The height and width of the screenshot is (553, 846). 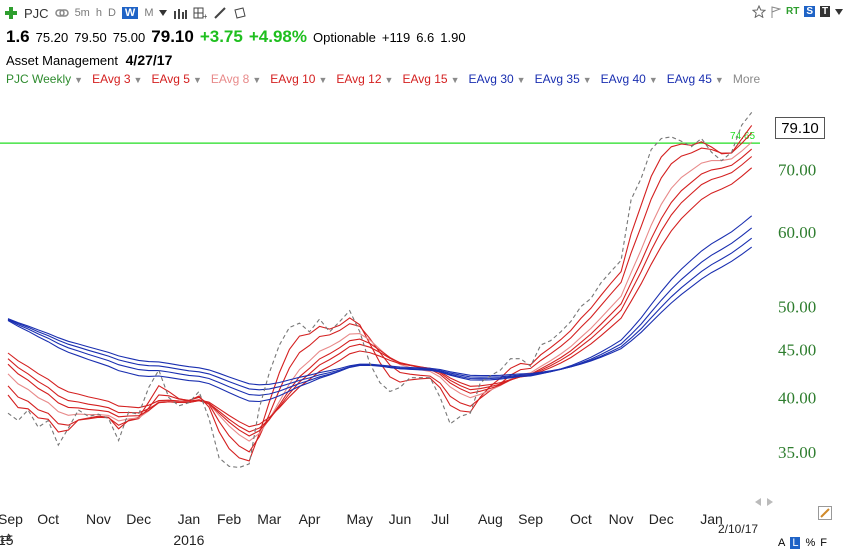 I want to click on change-short: 1.6, so click(x=18, y=36).